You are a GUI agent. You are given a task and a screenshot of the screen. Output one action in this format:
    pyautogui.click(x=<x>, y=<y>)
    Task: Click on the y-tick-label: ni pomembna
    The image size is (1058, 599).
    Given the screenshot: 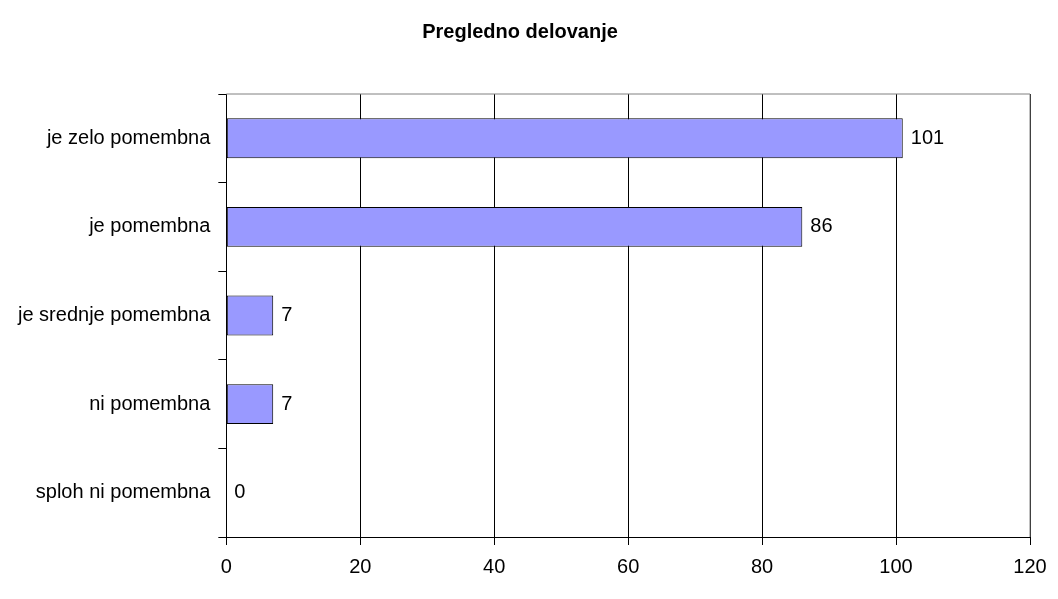 What is the action you would take?
    pyautogui.click(x=150, y=402)
    